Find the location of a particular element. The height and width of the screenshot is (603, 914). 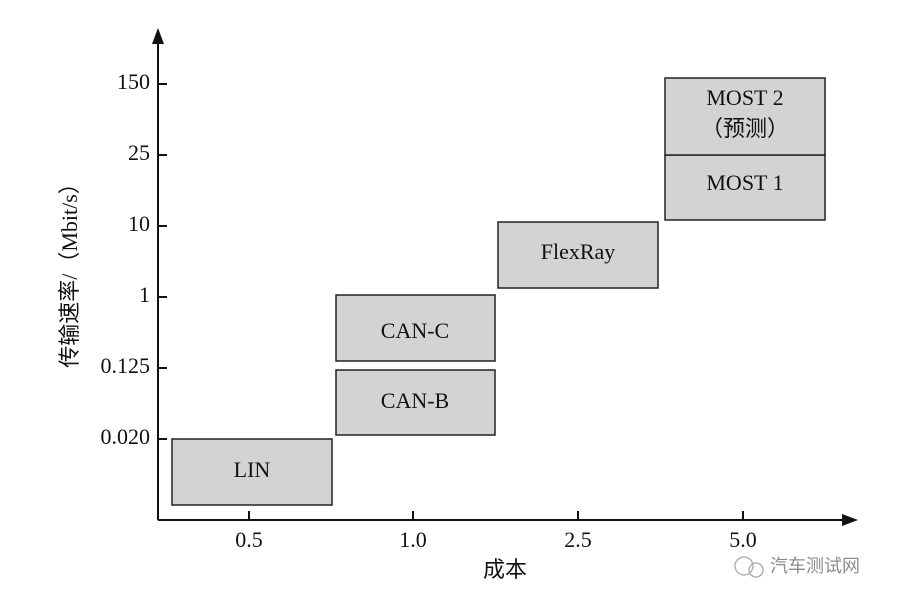

y-arrow is located at coordinates (158, 36).